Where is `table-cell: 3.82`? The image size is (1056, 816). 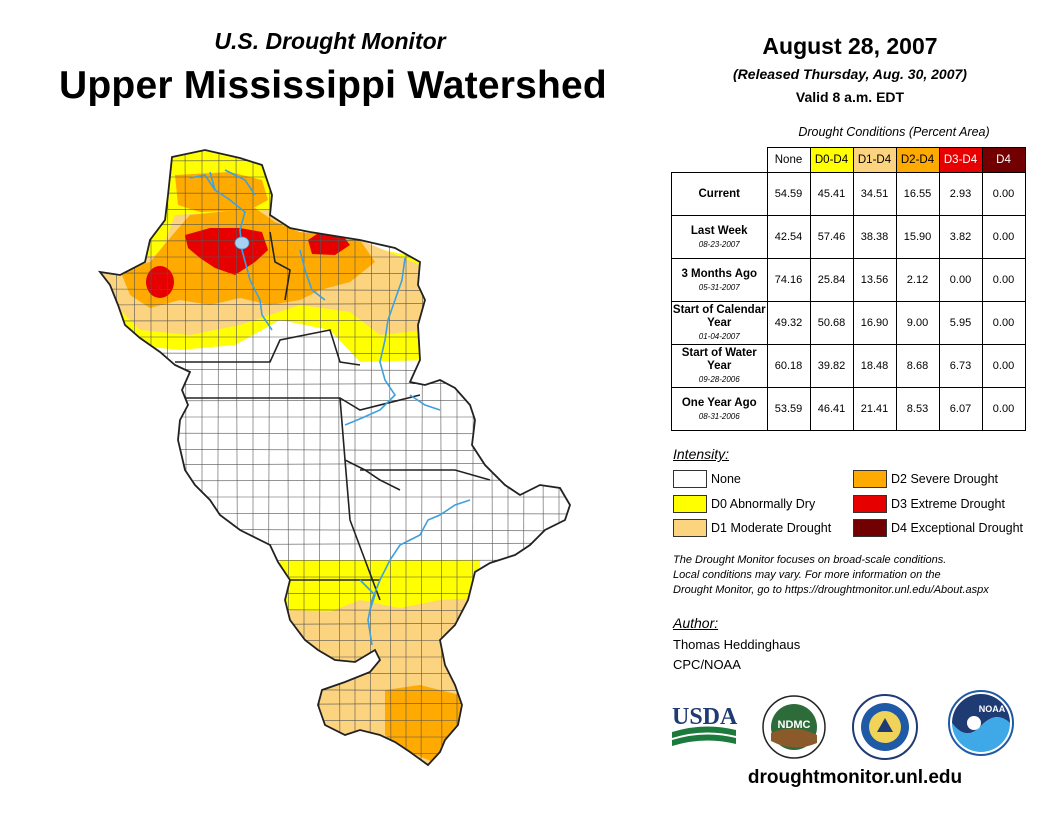 table-cell: 3.82 is located at coordinates (960, 237).